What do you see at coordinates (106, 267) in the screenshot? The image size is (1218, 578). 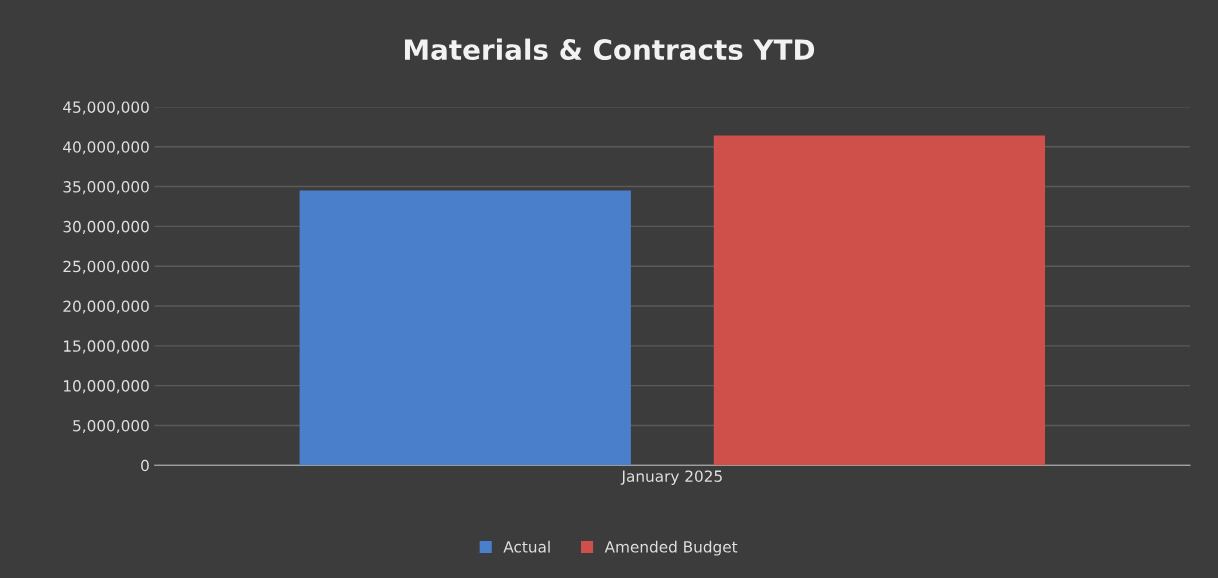 I see `y-tick-label: 25,000,000` at bounding box center [106, 267].